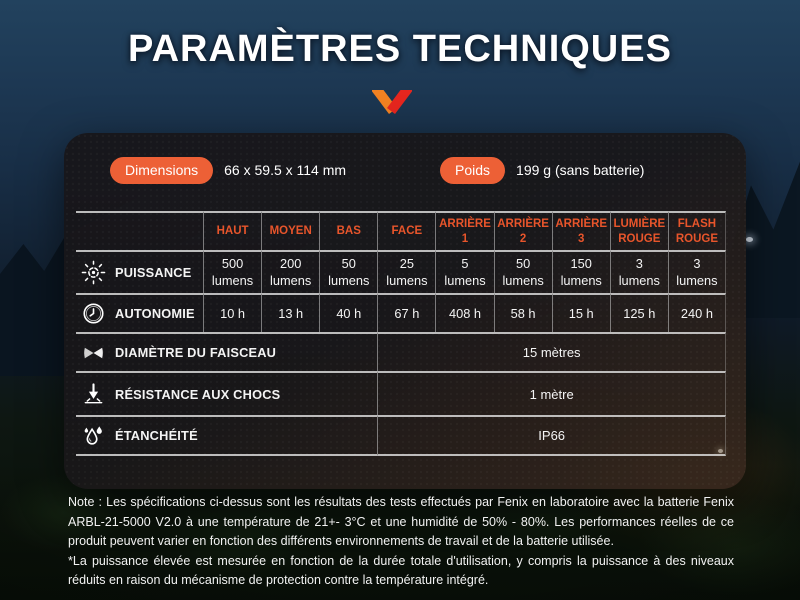  I want to click on row-label-etancheite: ÉTANCHÉITÉ, so click(227, 435).